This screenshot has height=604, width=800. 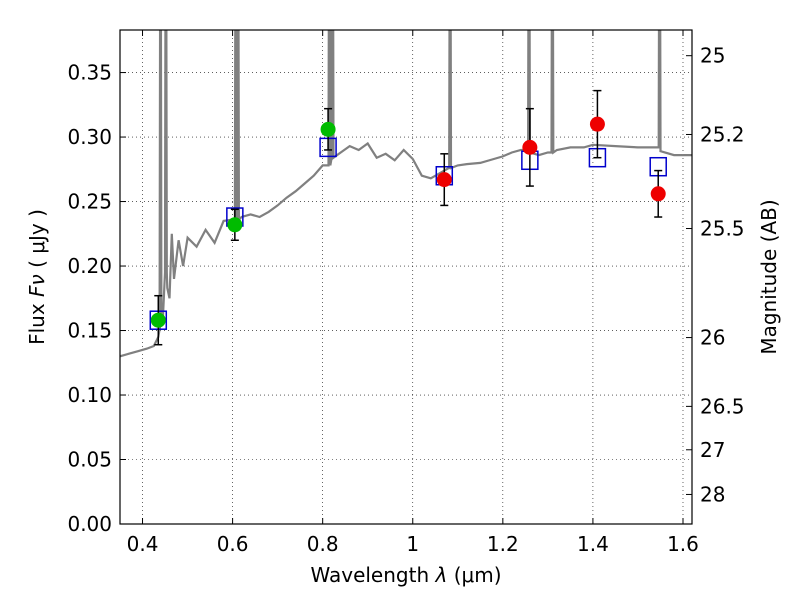 I want to click on y-axis-right-label: Magnitude (AB), so click(x=769, y=276).